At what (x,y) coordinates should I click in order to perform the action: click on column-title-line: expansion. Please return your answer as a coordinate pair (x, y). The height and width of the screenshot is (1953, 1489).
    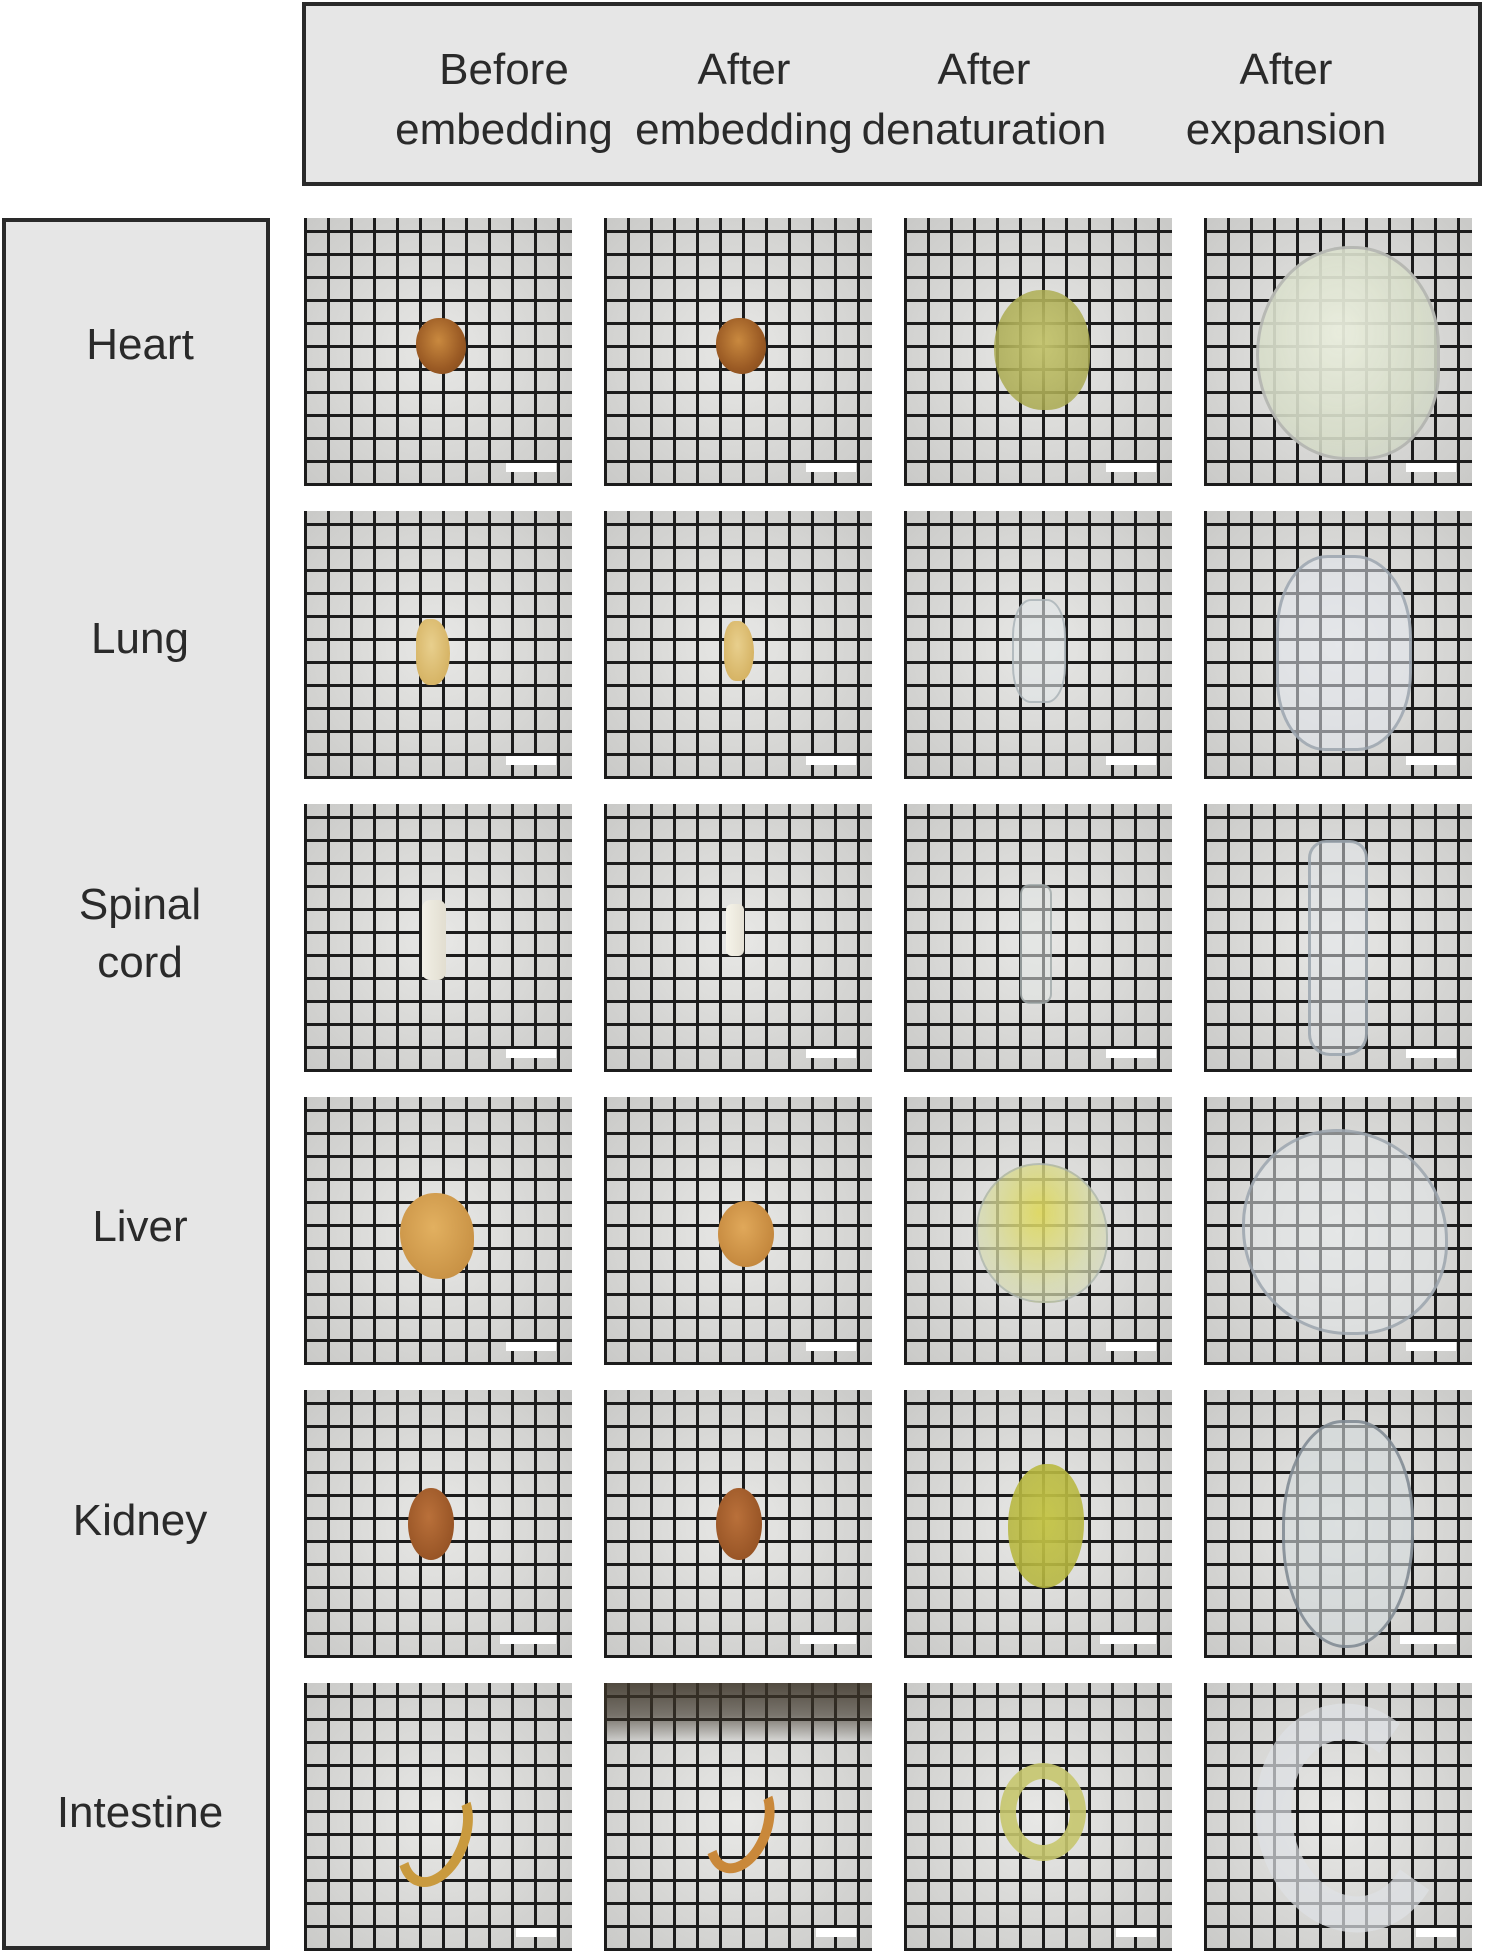
    Looking at the image, I should click on (1286, 129).